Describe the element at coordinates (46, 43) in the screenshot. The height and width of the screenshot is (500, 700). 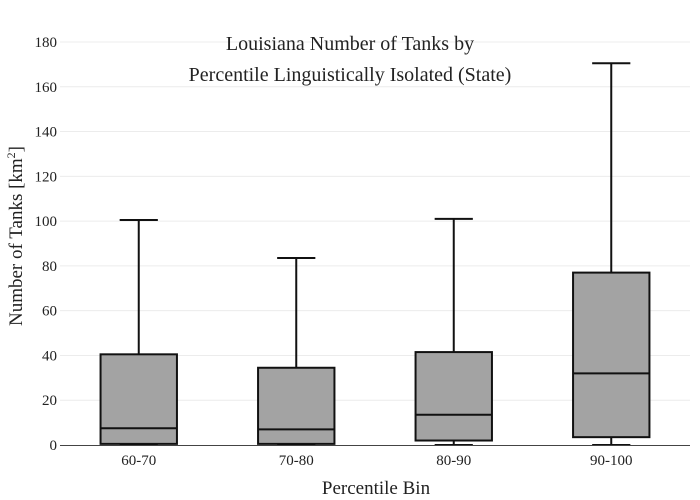
I see `y-tick-label: 180` at that location.